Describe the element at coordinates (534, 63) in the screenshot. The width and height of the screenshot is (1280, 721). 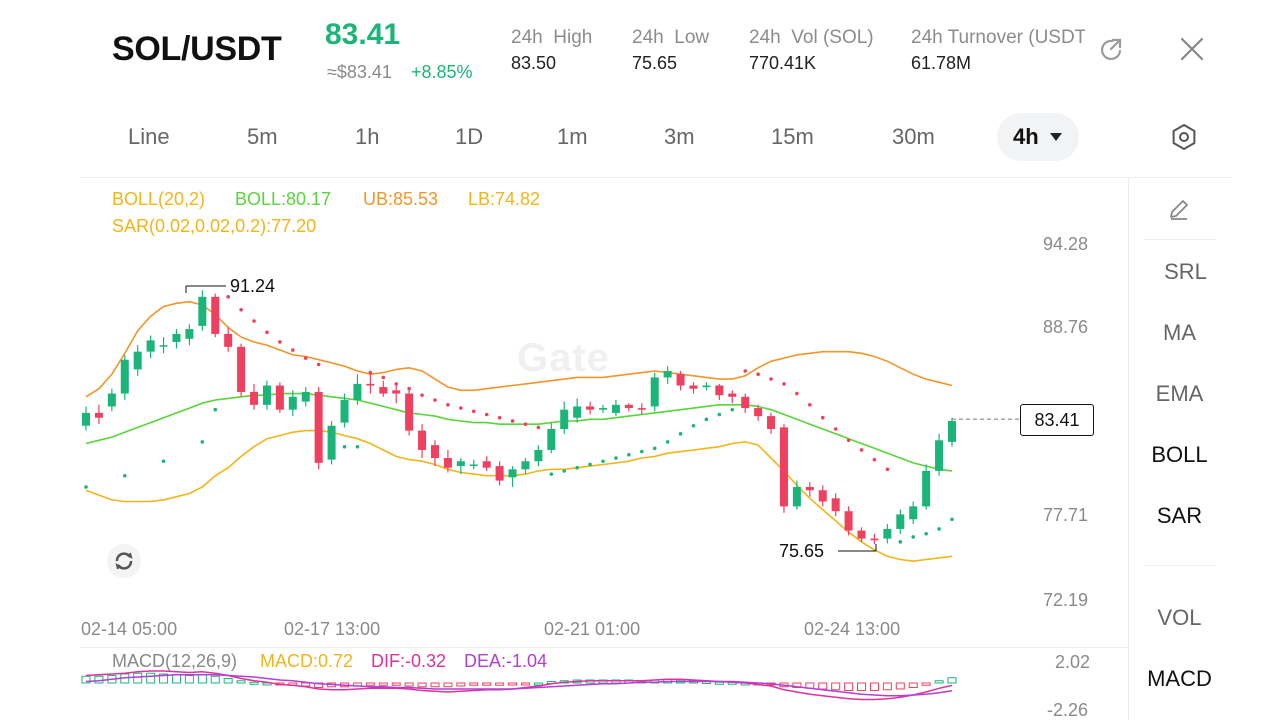
I see `high-value: 83.50` at that location.